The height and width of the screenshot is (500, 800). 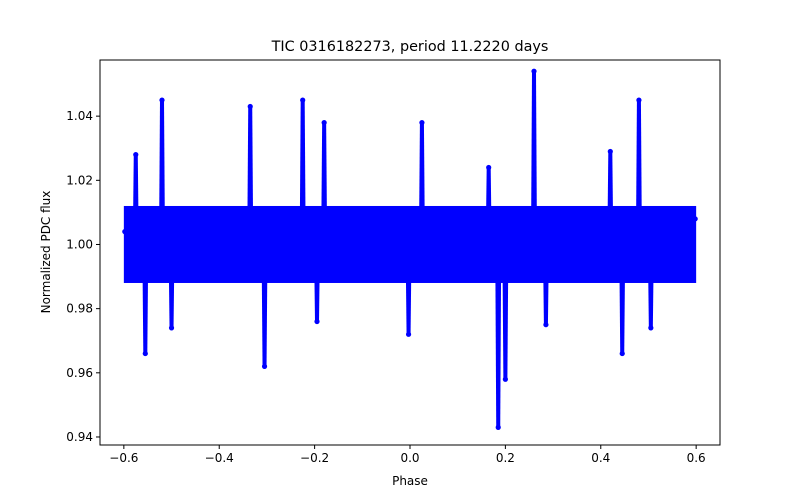 I want to click on x-axis-ticks: −0.6 −0.4 −0.2 0.0 0.2 0.4 0.6, so click(x=407, y=455).